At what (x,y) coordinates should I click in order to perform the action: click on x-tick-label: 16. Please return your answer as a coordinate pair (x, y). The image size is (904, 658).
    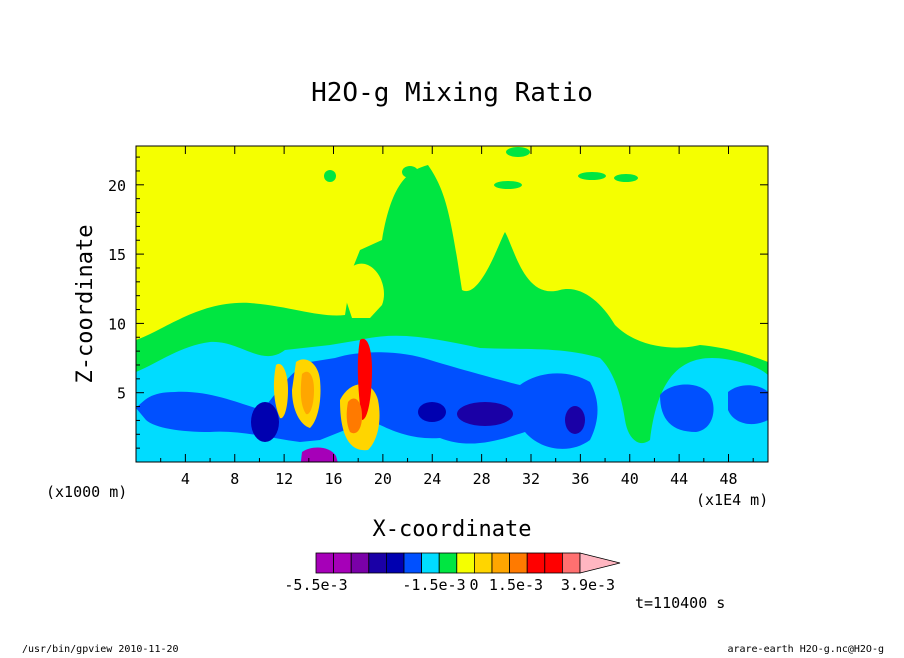
    Looking at the image, I should click on (333, 479).